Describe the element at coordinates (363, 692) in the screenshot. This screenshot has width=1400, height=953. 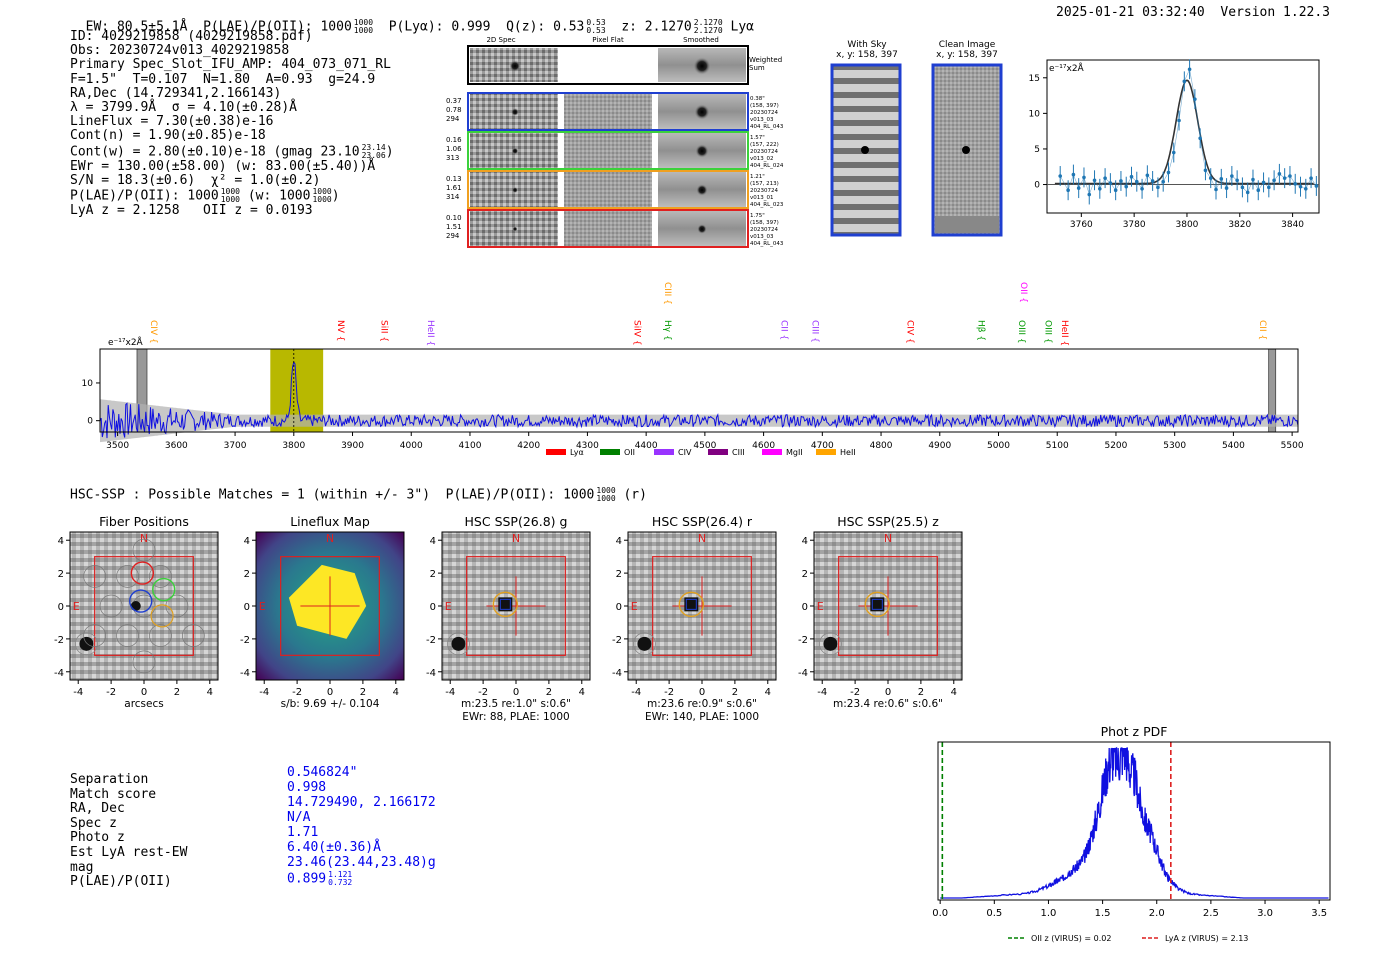
I see `hsc-xtick-label-1-3: 2` at that location.